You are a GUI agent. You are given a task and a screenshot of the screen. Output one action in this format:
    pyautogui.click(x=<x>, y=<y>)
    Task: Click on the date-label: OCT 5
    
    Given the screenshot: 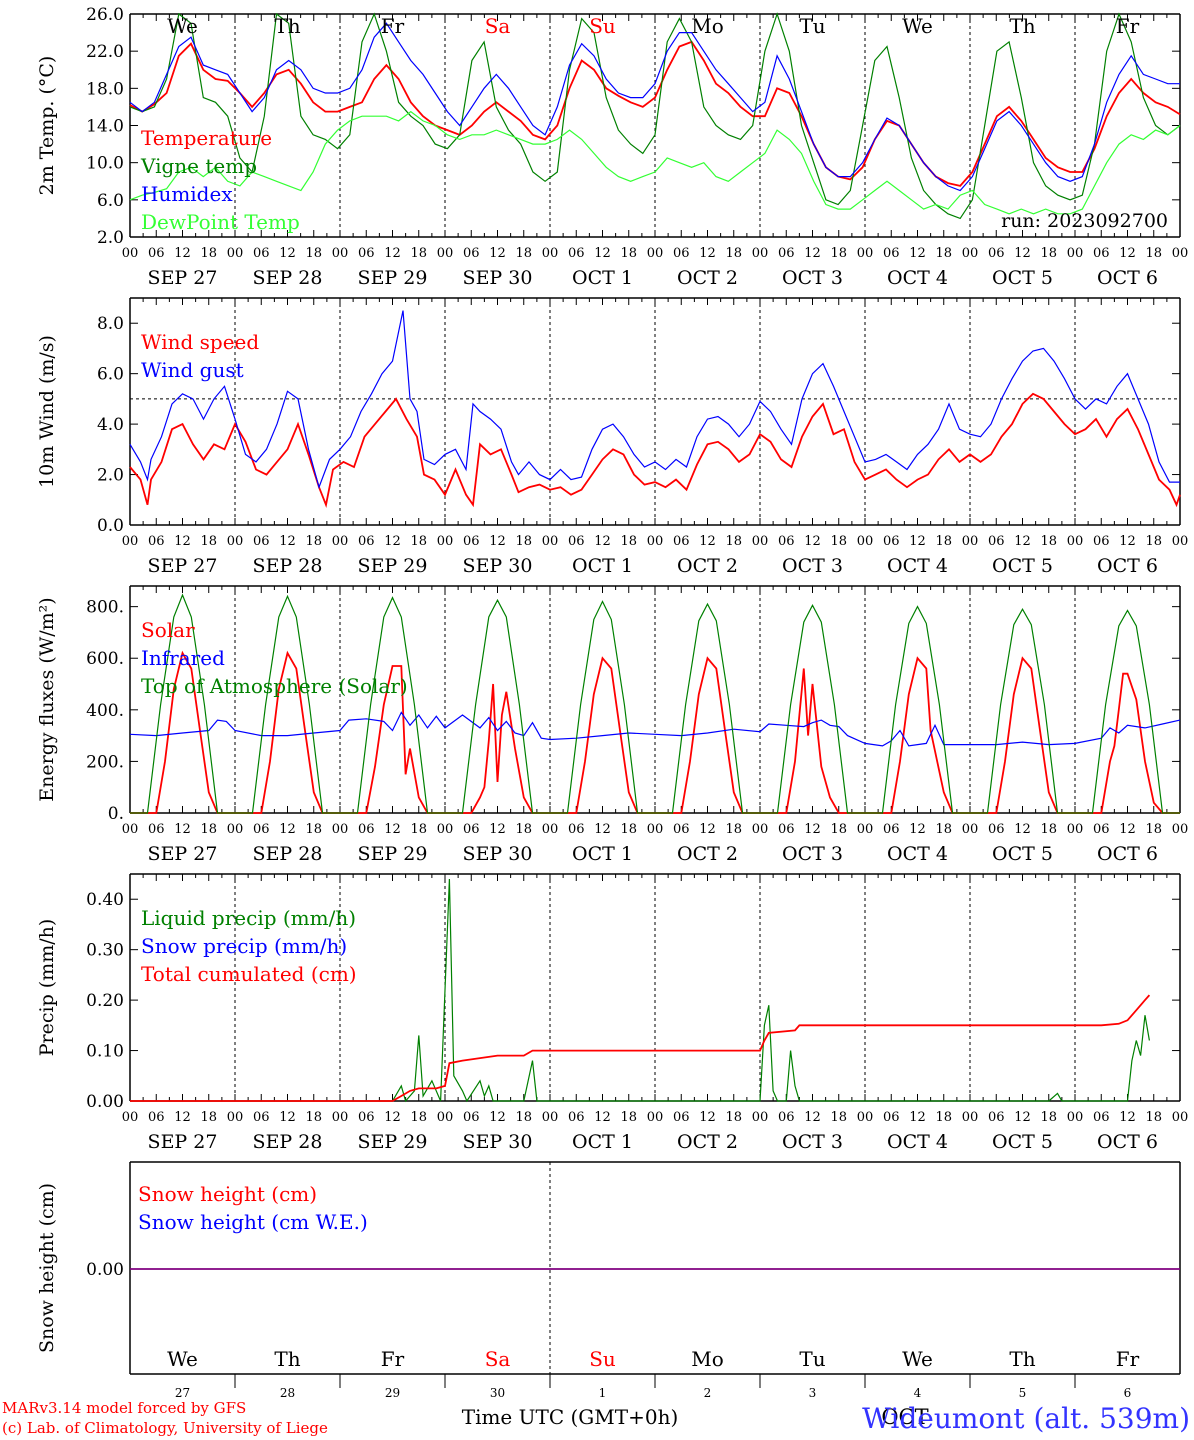 What is the action you would take?
    pyautogui.click(x=1022, y=854)
    